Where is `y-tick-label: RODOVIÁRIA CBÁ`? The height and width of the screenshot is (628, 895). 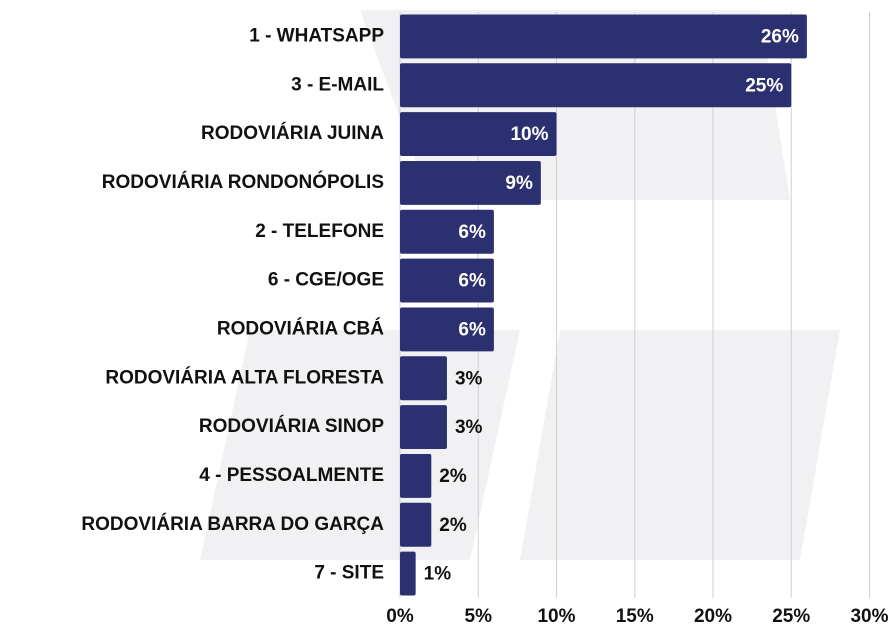
y-tick-label: RODOVIÁRIA CBÁ is located at coordinates (300, 328).